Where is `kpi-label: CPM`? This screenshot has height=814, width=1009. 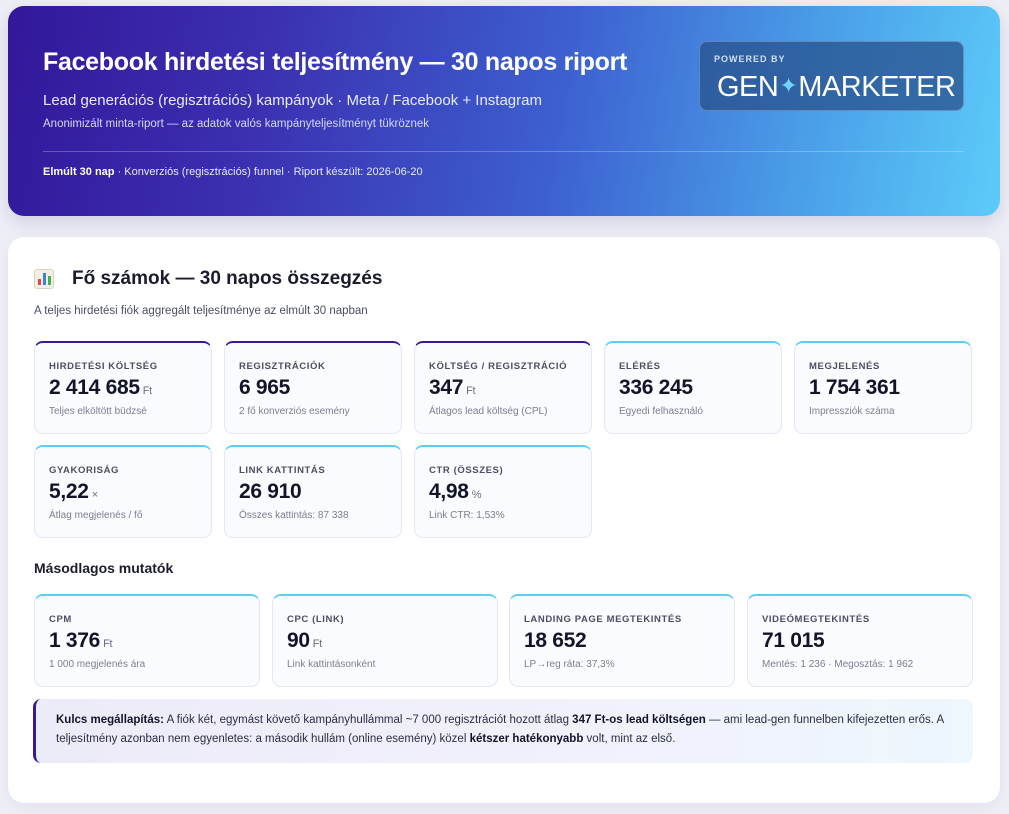
kpi-label: CPM is located at coordinates (60, 619).